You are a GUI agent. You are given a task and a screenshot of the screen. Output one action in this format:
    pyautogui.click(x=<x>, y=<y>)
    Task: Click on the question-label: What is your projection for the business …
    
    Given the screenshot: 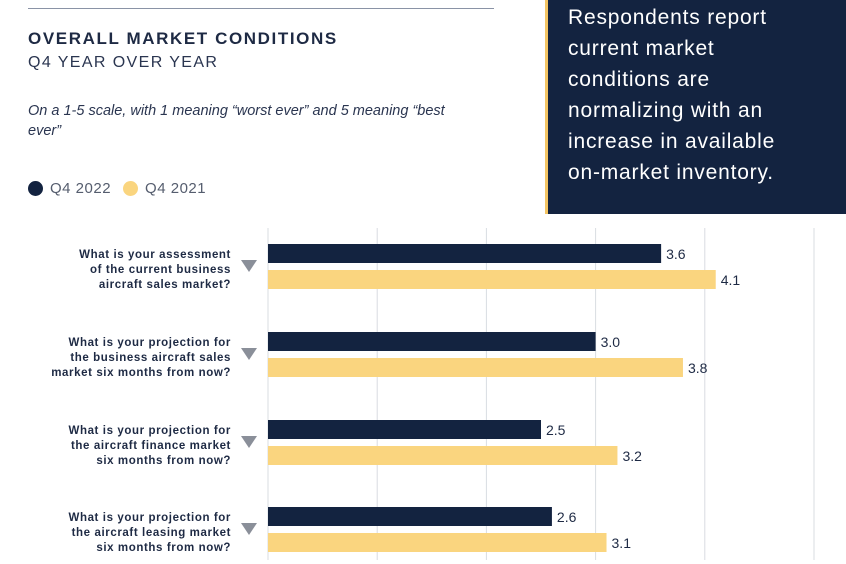 What is the action you would take?
    pyautogui.click(x=141, y=358)
    